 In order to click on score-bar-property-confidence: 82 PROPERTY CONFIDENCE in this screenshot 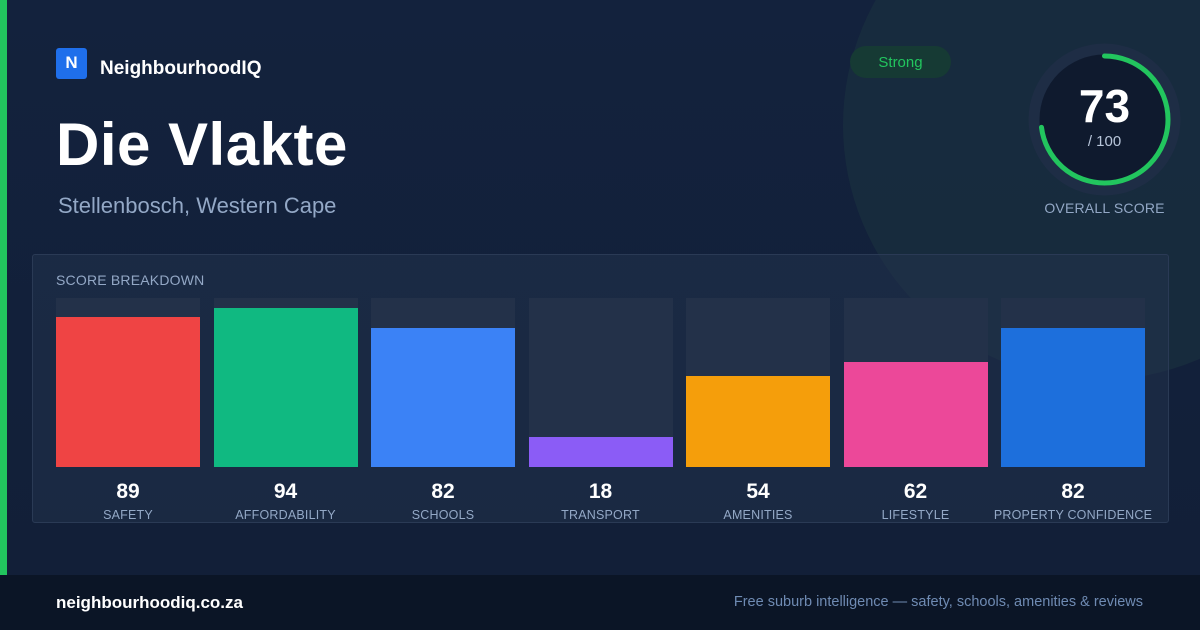, I will do `click(1073, 410)`.